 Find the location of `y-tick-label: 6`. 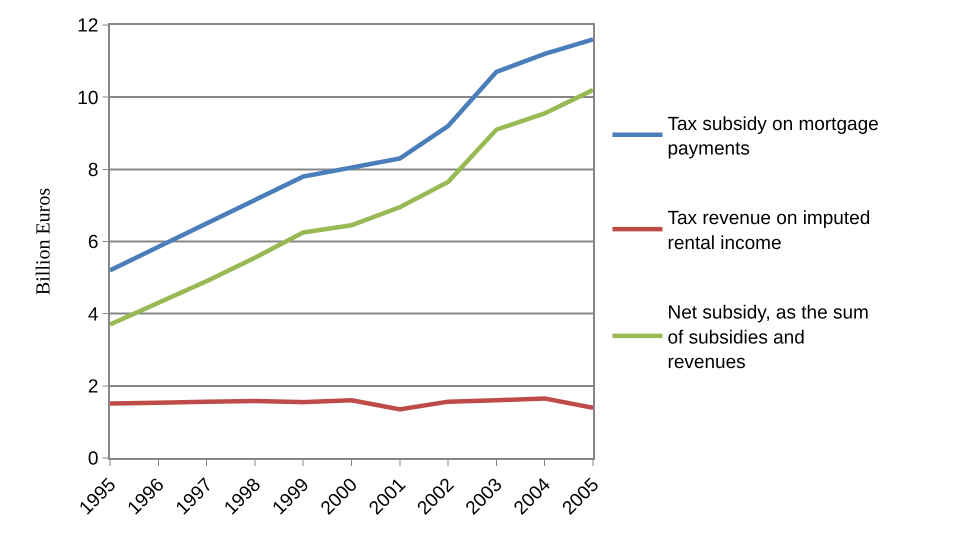

y-tick-label: 6 is located at coordinates (93, 243).